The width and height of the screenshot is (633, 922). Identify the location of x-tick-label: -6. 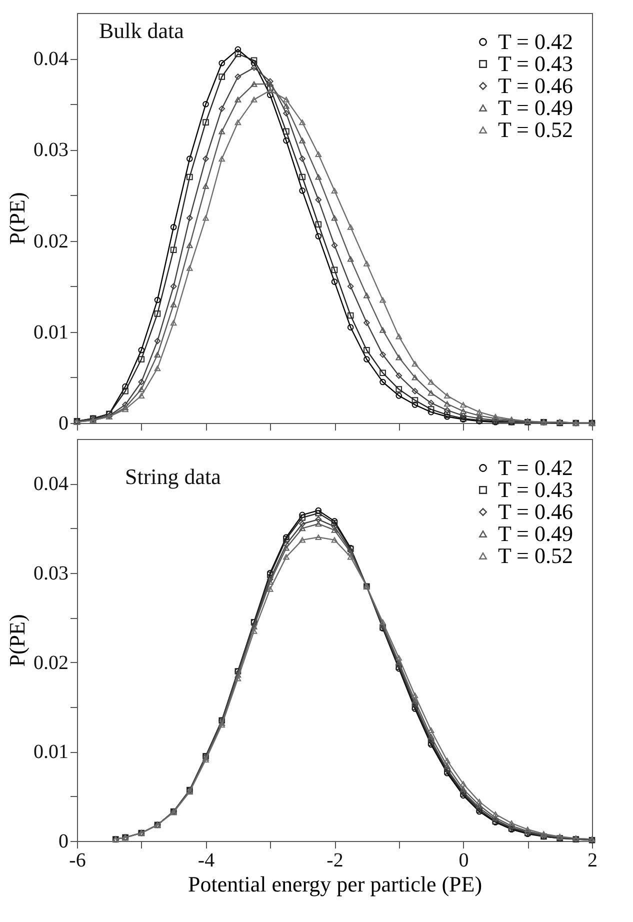
(77, 861).